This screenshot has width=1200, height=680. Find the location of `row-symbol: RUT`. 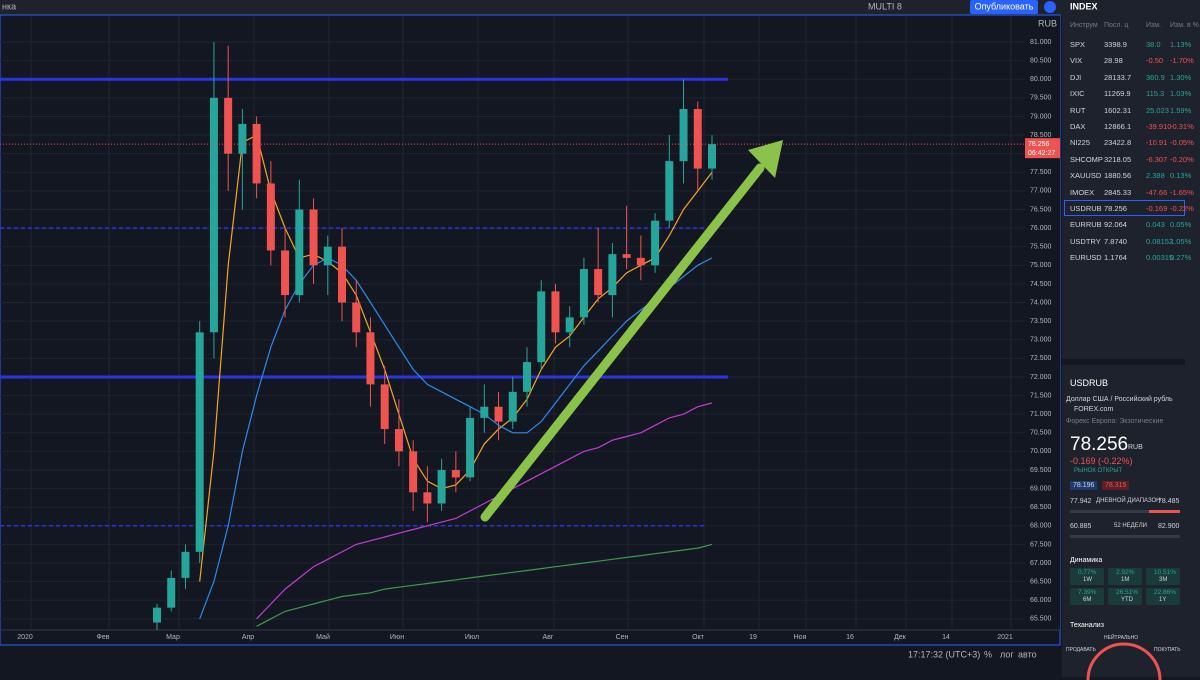

row-symbol: RUT is located at coordinates (1078, 110).